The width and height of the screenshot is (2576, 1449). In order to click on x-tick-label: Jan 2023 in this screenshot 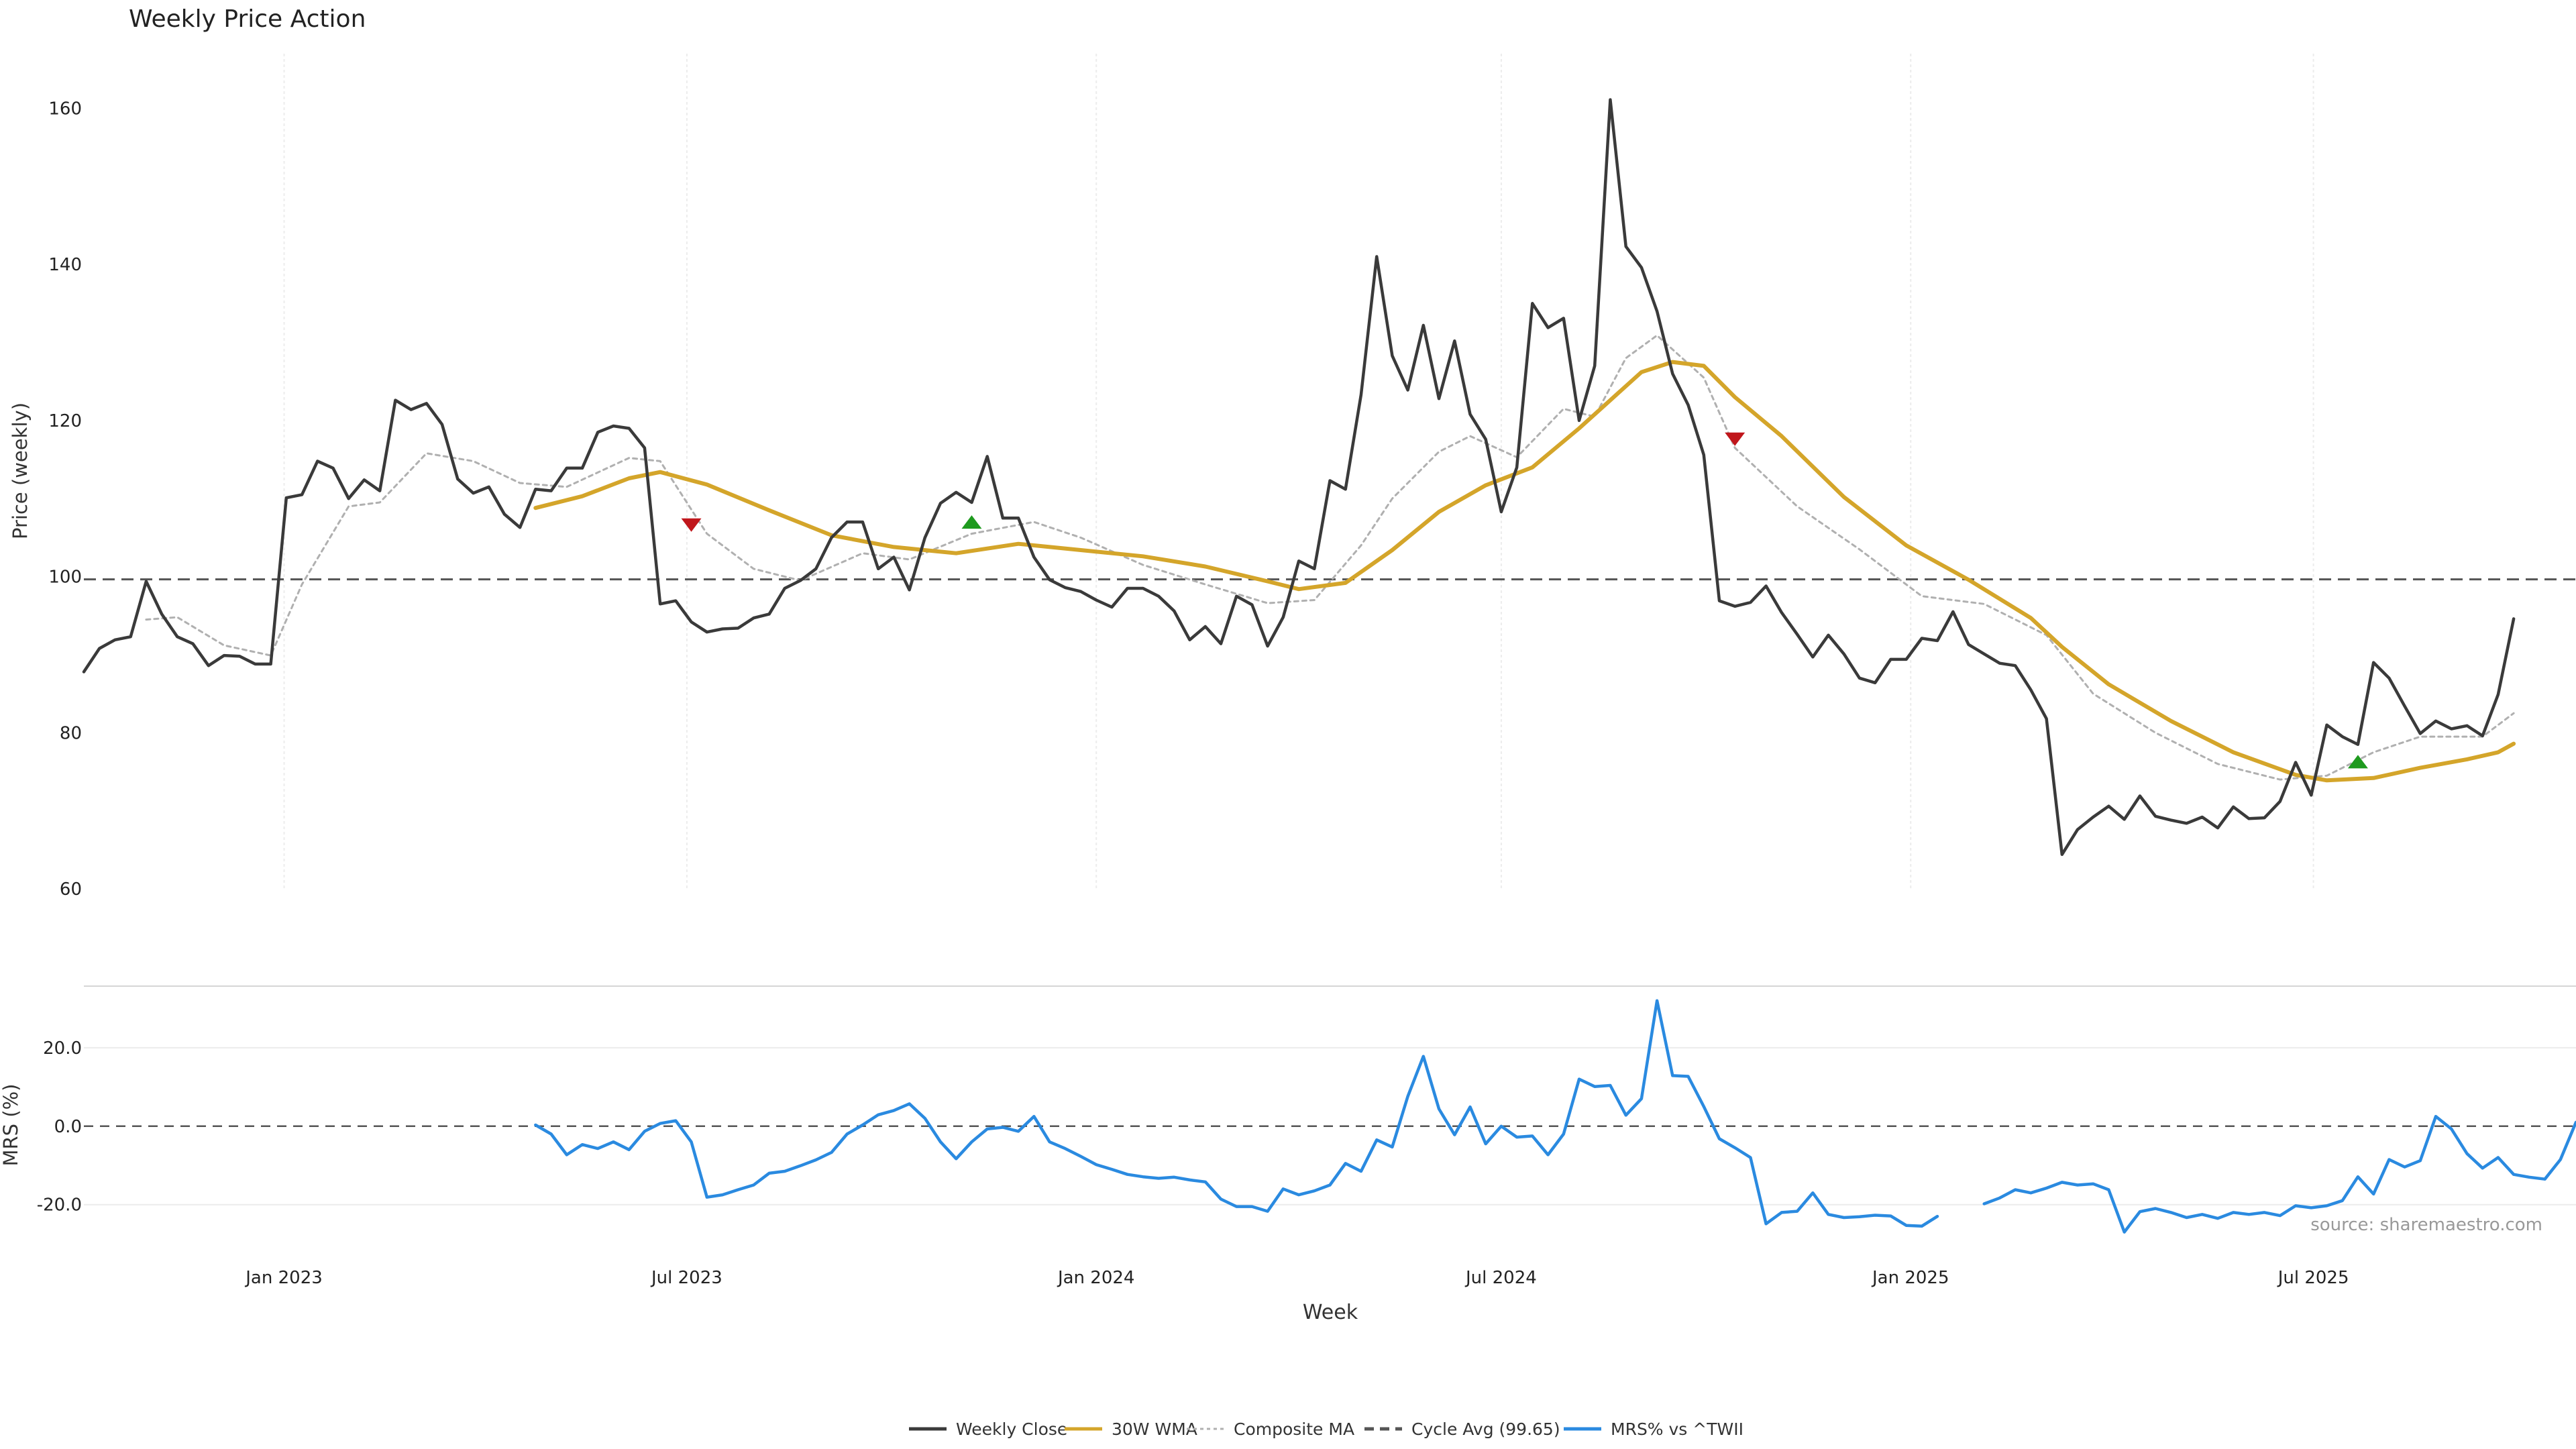, I will do `click(283, 1278)`.